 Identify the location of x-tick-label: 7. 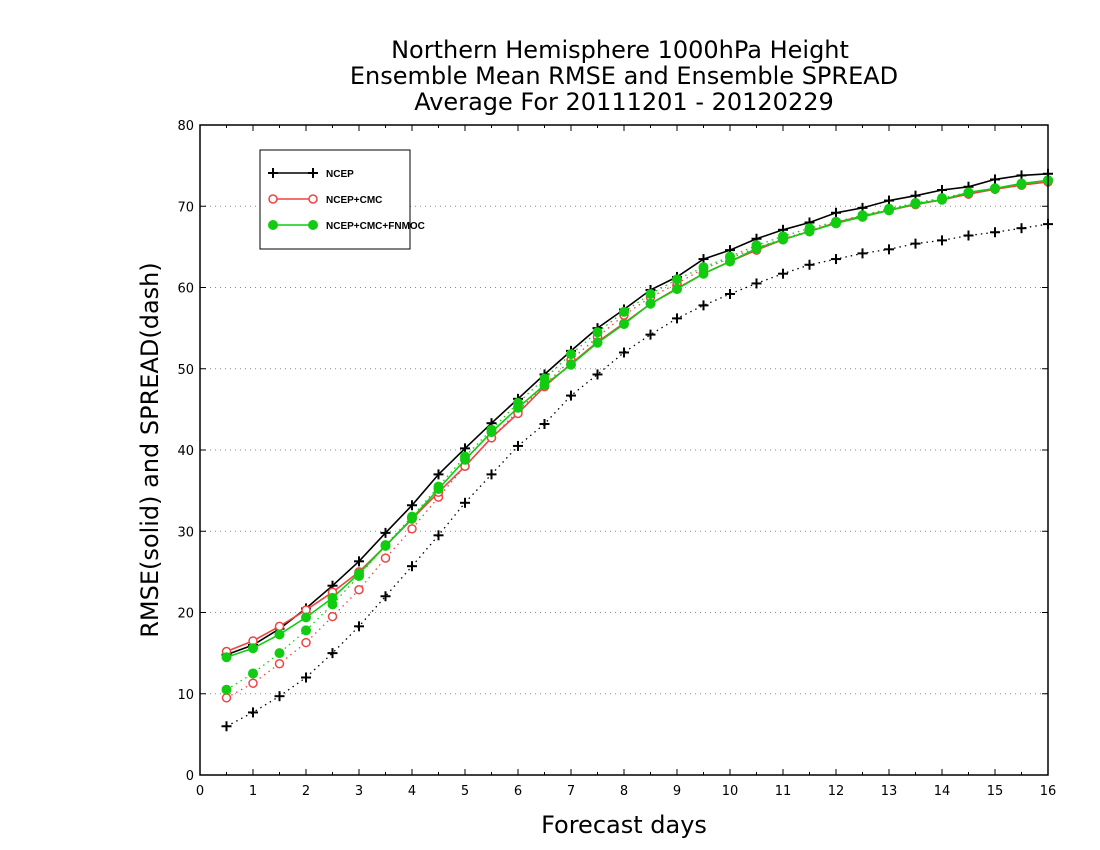
(571, 791).